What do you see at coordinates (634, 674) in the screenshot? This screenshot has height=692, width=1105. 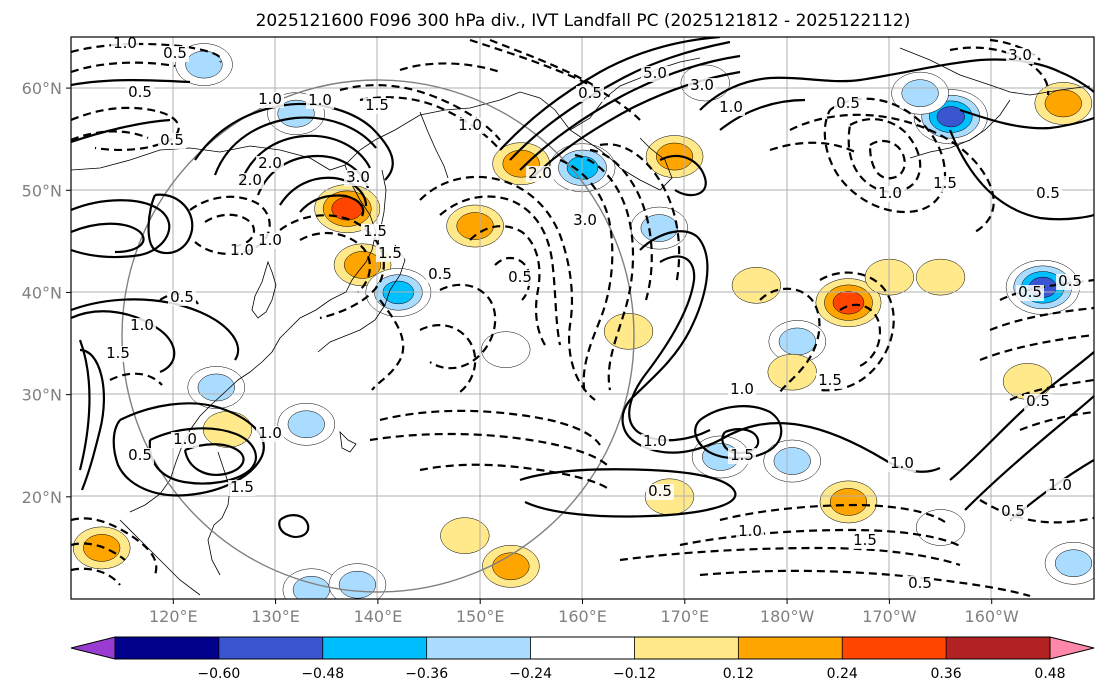 I see `colorbar-tick-label: −0.12` at bounding box center [634, 674].